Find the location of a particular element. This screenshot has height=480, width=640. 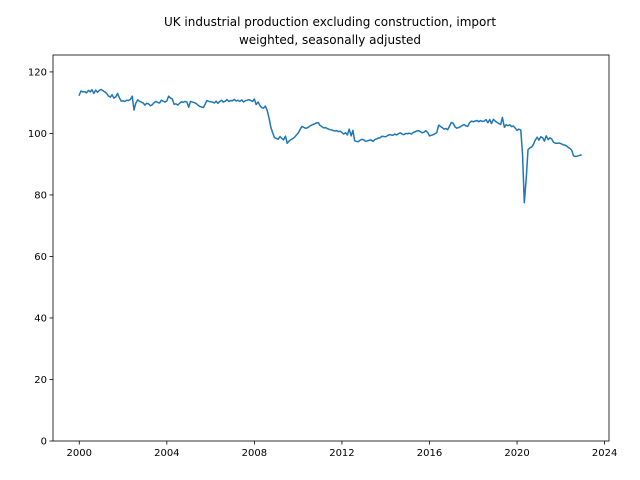

x-tick-label: 2004 is located at coordinates (166, 453).